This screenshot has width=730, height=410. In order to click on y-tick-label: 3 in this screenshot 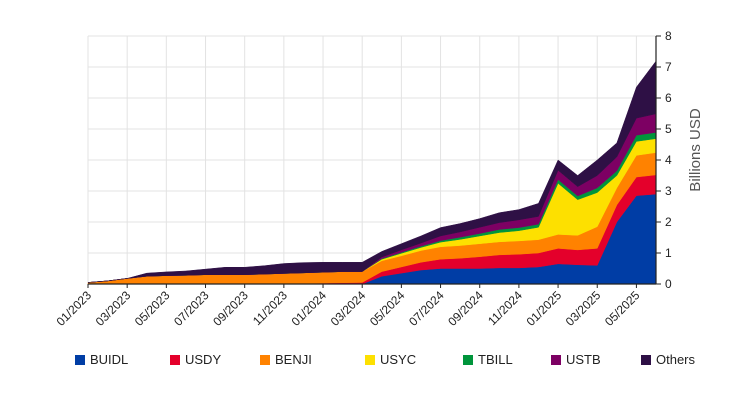, I will do `click(668, 191)`.